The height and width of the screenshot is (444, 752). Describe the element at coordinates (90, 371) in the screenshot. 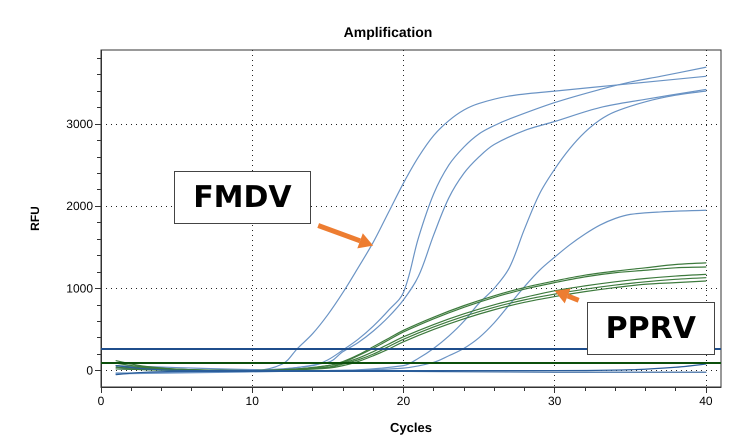

I see `y-tick-label: 0` at that location.